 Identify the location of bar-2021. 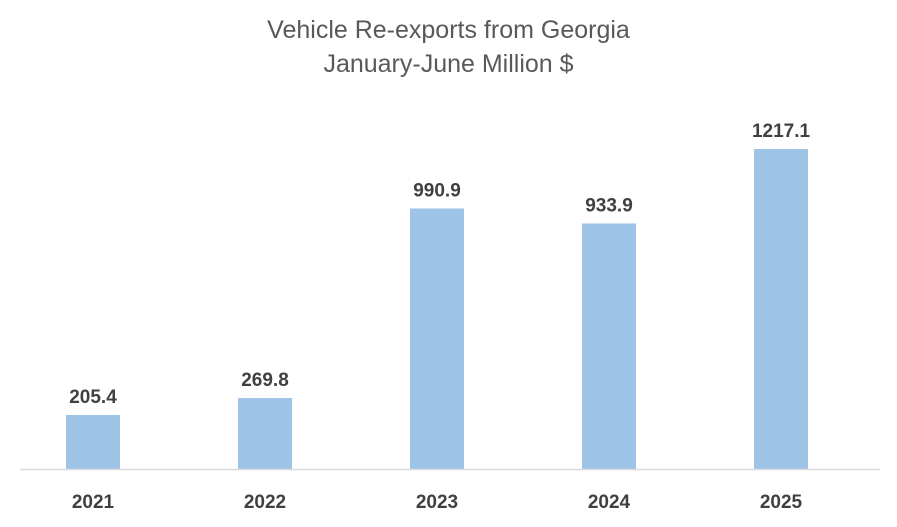
(93, 441).